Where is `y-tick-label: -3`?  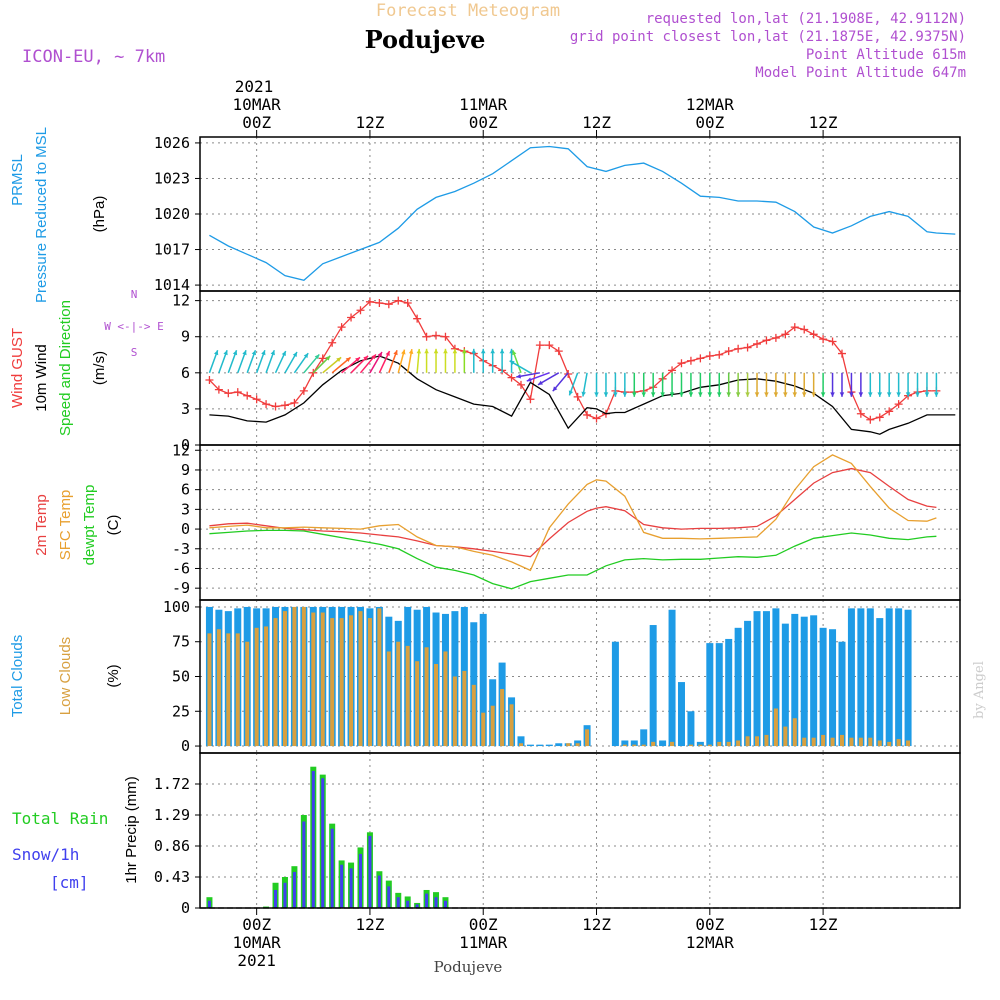
y-tick-label: -3 is located at coordinates (181, 549).